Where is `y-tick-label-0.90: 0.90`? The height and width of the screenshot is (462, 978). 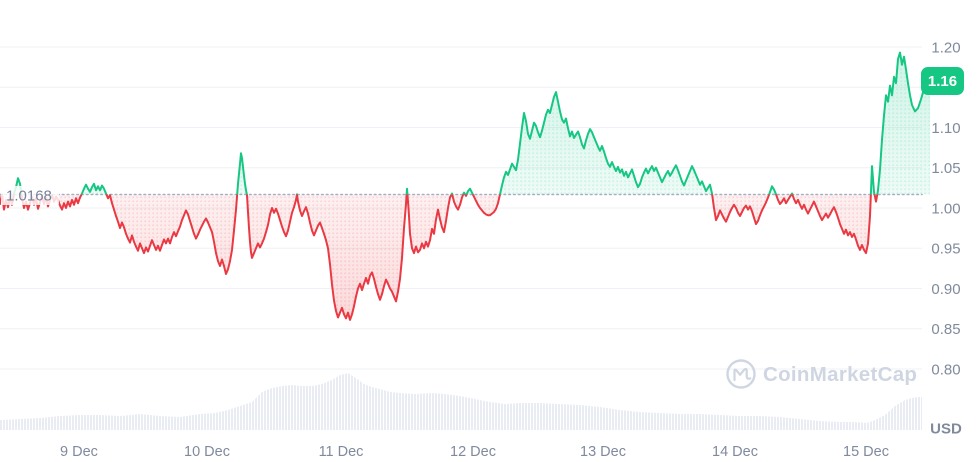 y-tick-label-0.90: 0.90 is located at coordinates (945, 289).